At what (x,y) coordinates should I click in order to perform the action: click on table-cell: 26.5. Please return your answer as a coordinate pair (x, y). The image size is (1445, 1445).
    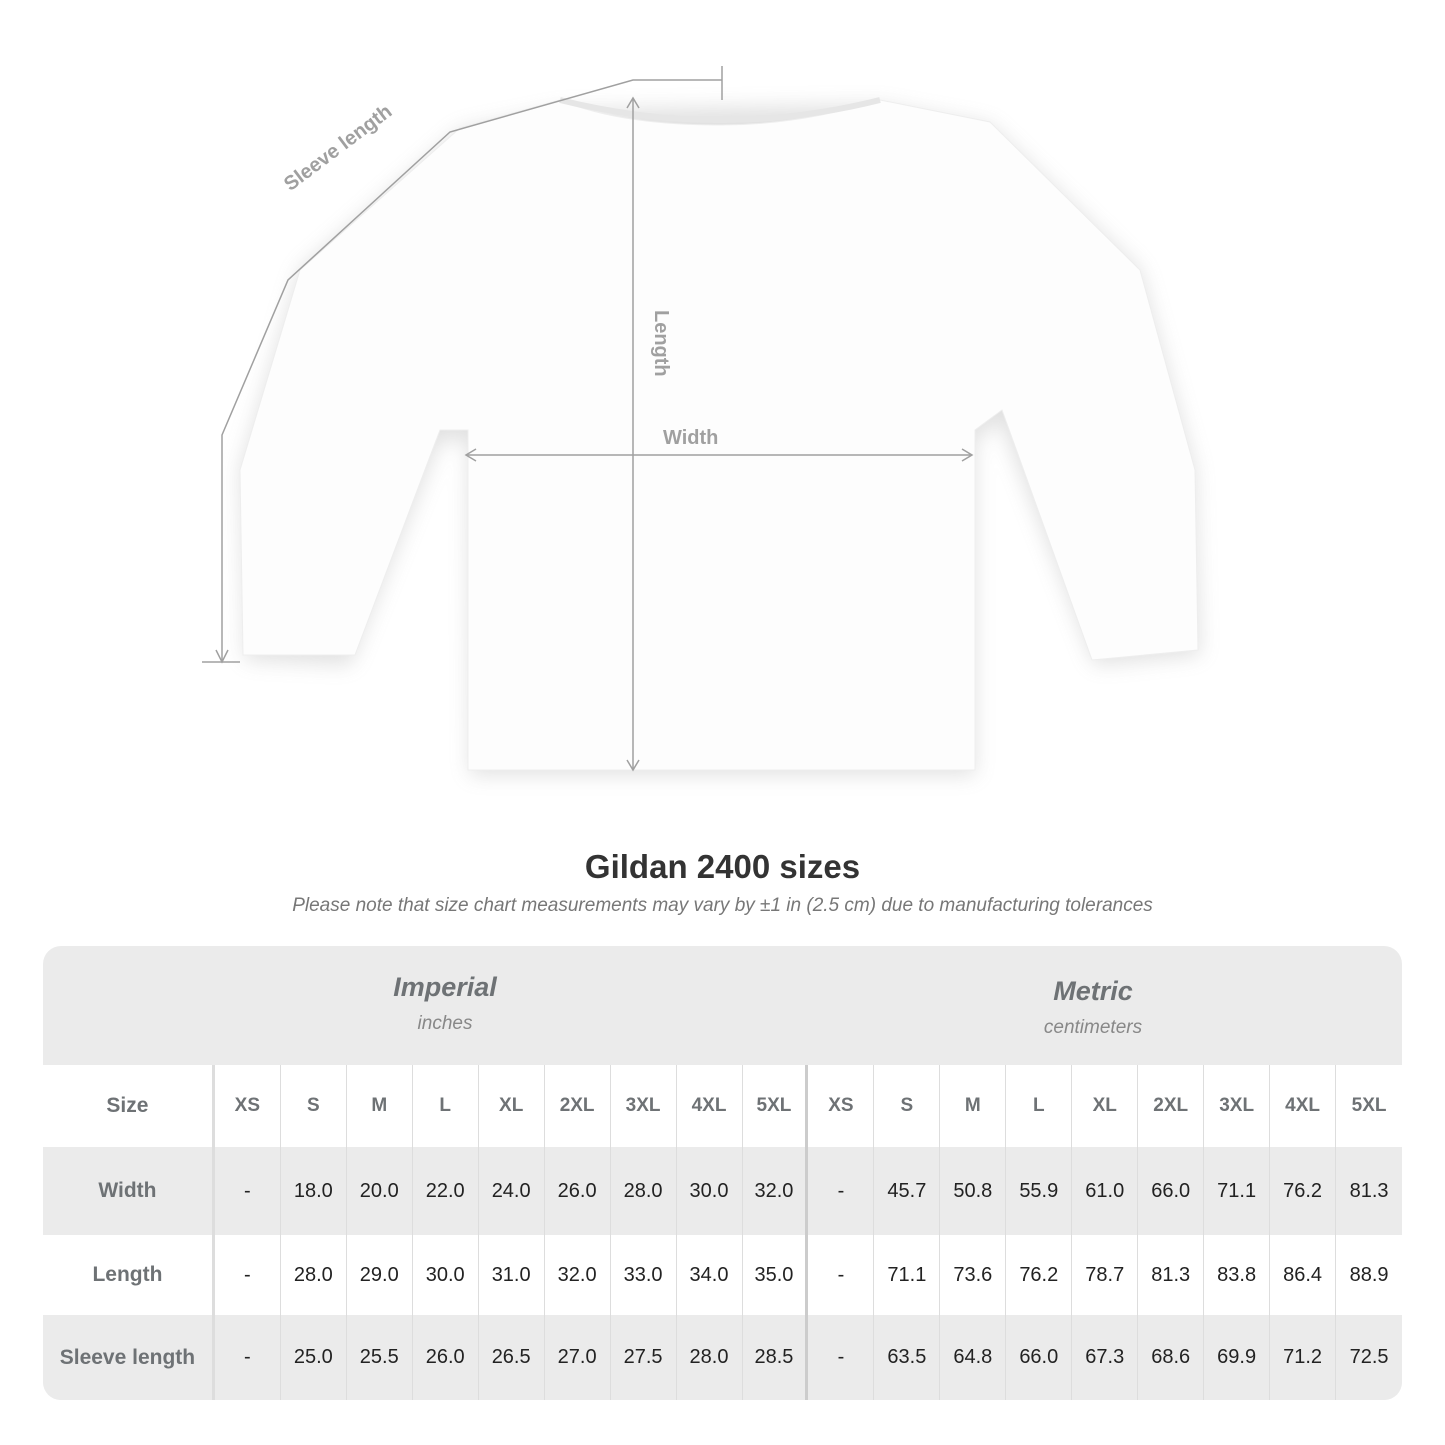
    Looking at the image, I should click on (512, 1357).